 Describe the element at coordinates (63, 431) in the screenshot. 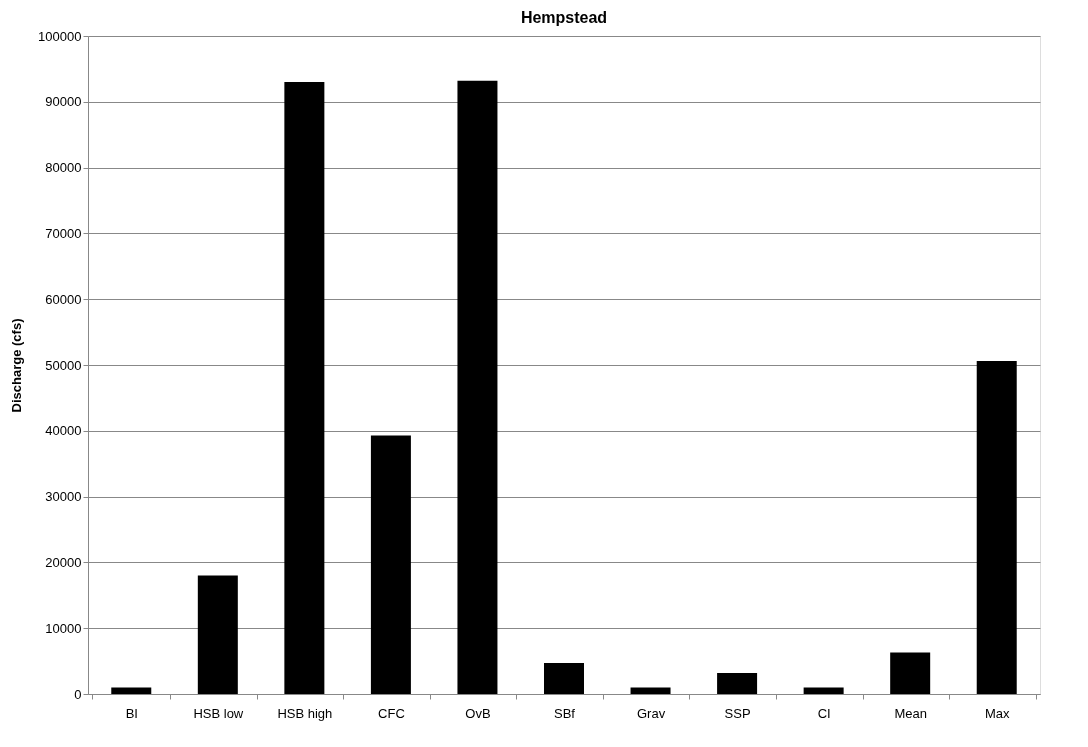

I see `y-tick-label: 40000` at that location.